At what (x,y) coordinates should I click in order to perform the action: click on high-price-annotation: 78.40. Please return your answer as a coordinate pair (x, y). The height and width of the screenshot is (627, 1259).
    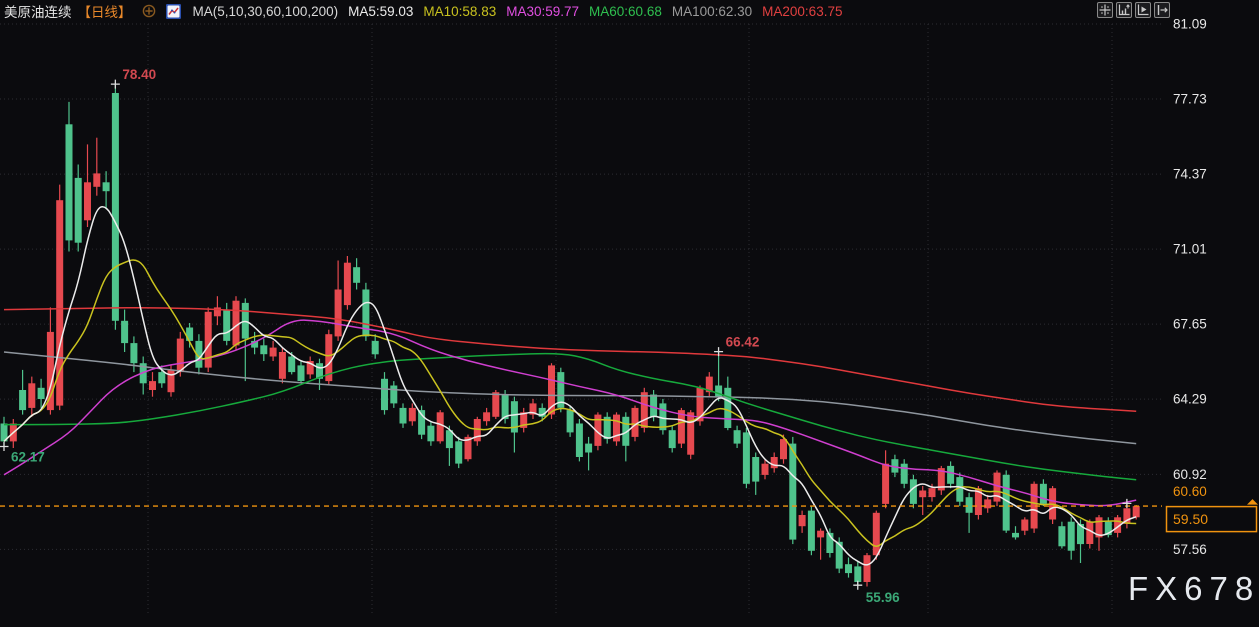
    Looking at the image, I should click on (139, 74).